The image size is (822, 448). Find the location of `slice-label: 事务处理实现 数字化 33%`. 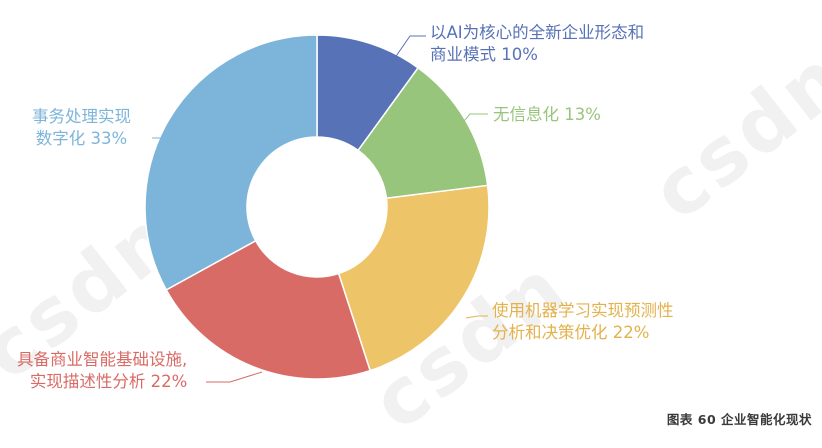

slice-label: 事务处理实现 数字化 33% is located at coordinates (81, 127).